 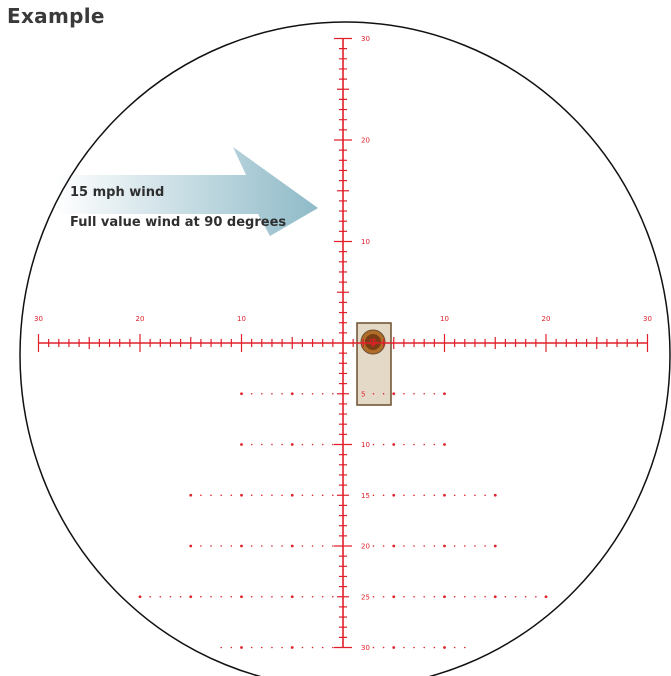 I want to click on holdover-label: 15, so click(x=365, y=496).